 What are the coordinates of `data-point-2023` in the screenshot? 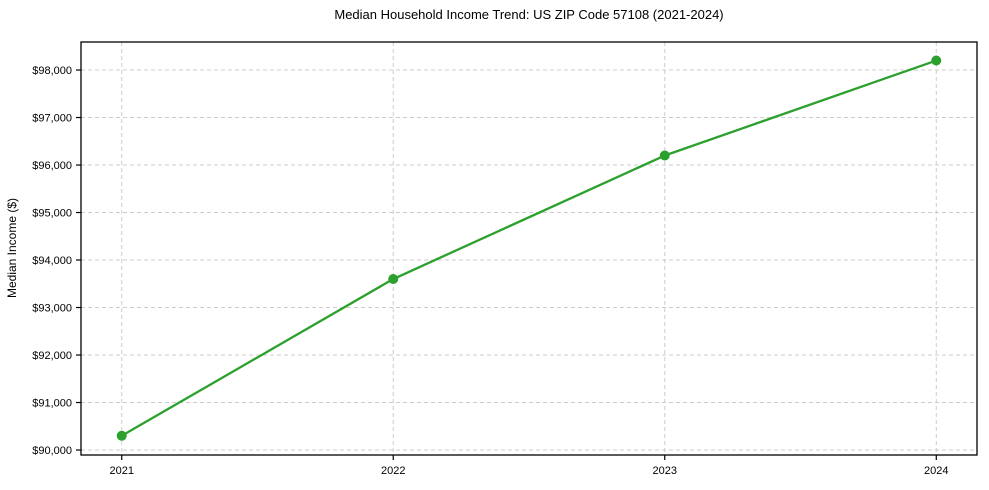 It's located at (664, 155).